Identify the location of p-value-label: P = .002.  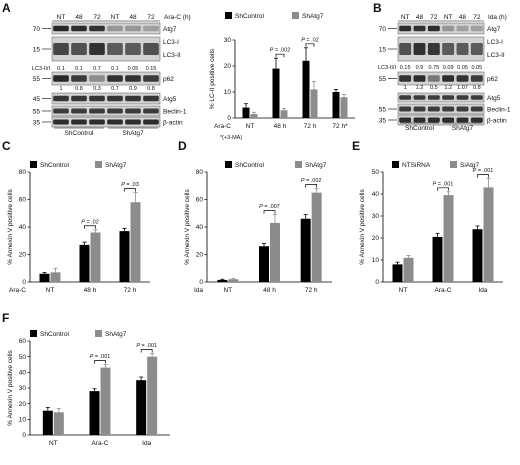
(311, 181).